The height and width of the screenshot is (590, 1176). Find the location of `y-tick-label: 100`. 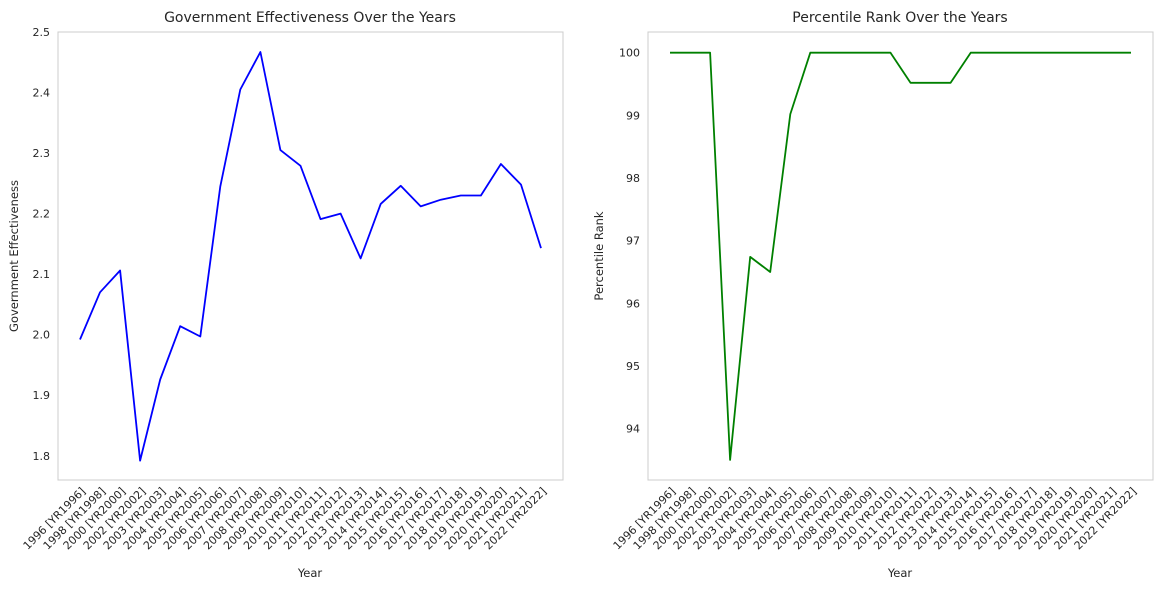

y-tick-label: 100 is located at coordinates (629, 53).